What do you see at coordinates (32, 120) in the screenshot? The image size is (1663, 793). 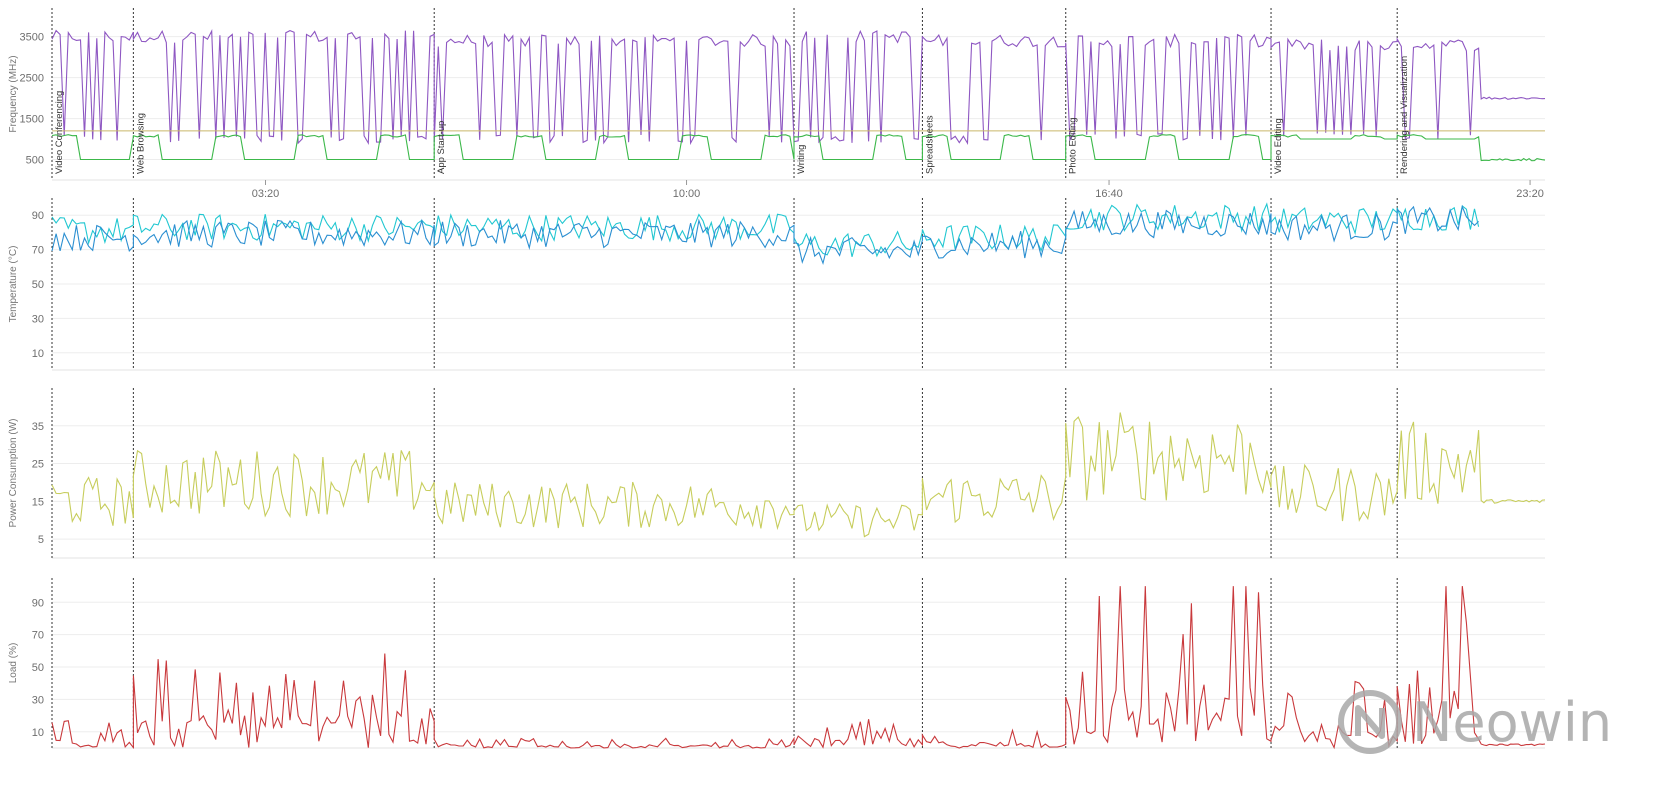 I see `y-tick-label: 1500` at bounding box center [32, 120].